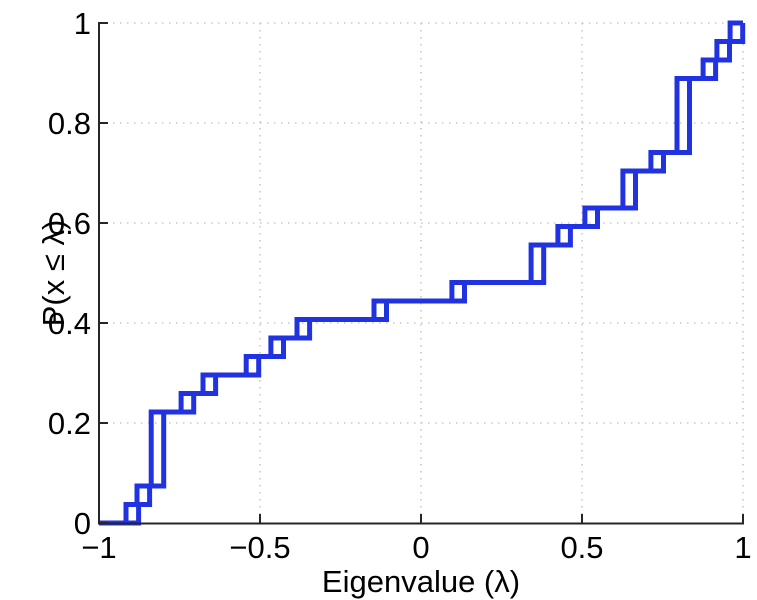 Image resolution: width=757 pixels, height=600 pixels. Describe the element at coordinates (69, 223) in the screenshot. I see `y-tick-label: 0.6` at that location.